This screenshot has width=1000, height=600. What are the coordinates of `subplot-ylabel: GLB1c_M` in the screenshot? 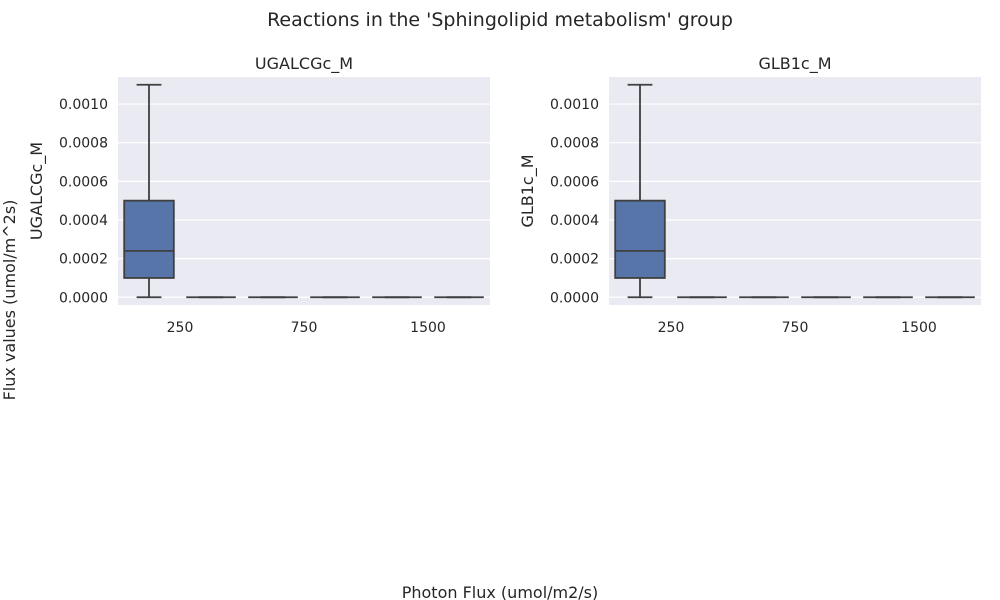 It's located at (528, 190).